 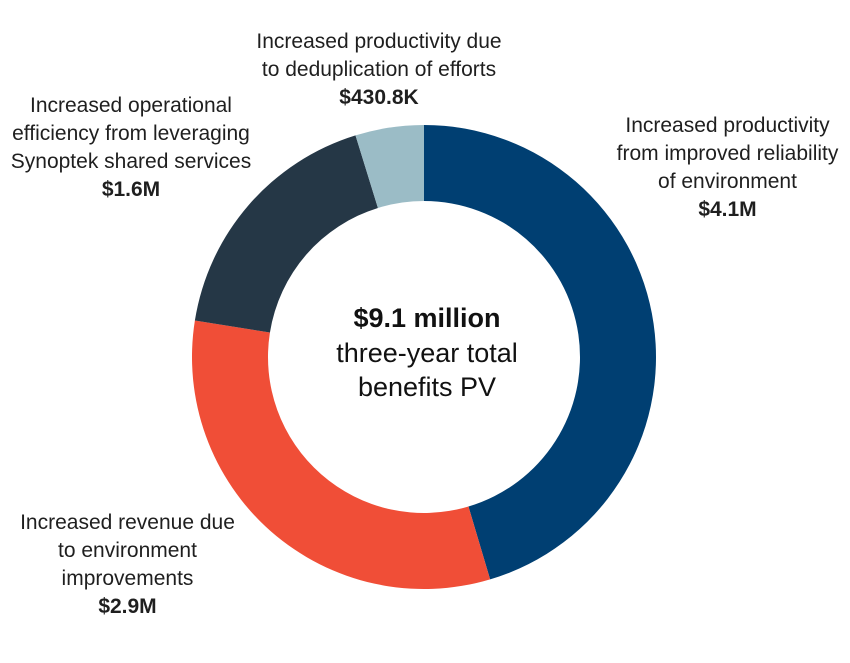 What do you see at coordinates (427, 370) in the screenshot?
I see `total-subtitle: three-year total benefits PV` at bounding box center [427, 370].